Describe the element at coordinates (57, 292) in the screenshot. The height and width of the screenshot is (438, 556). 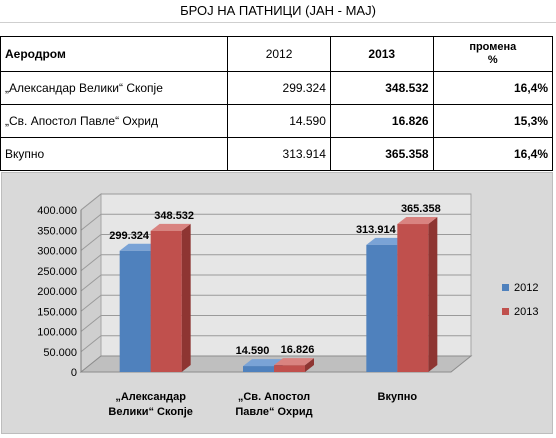
I see `y-tick-label: 200.000` at that location.